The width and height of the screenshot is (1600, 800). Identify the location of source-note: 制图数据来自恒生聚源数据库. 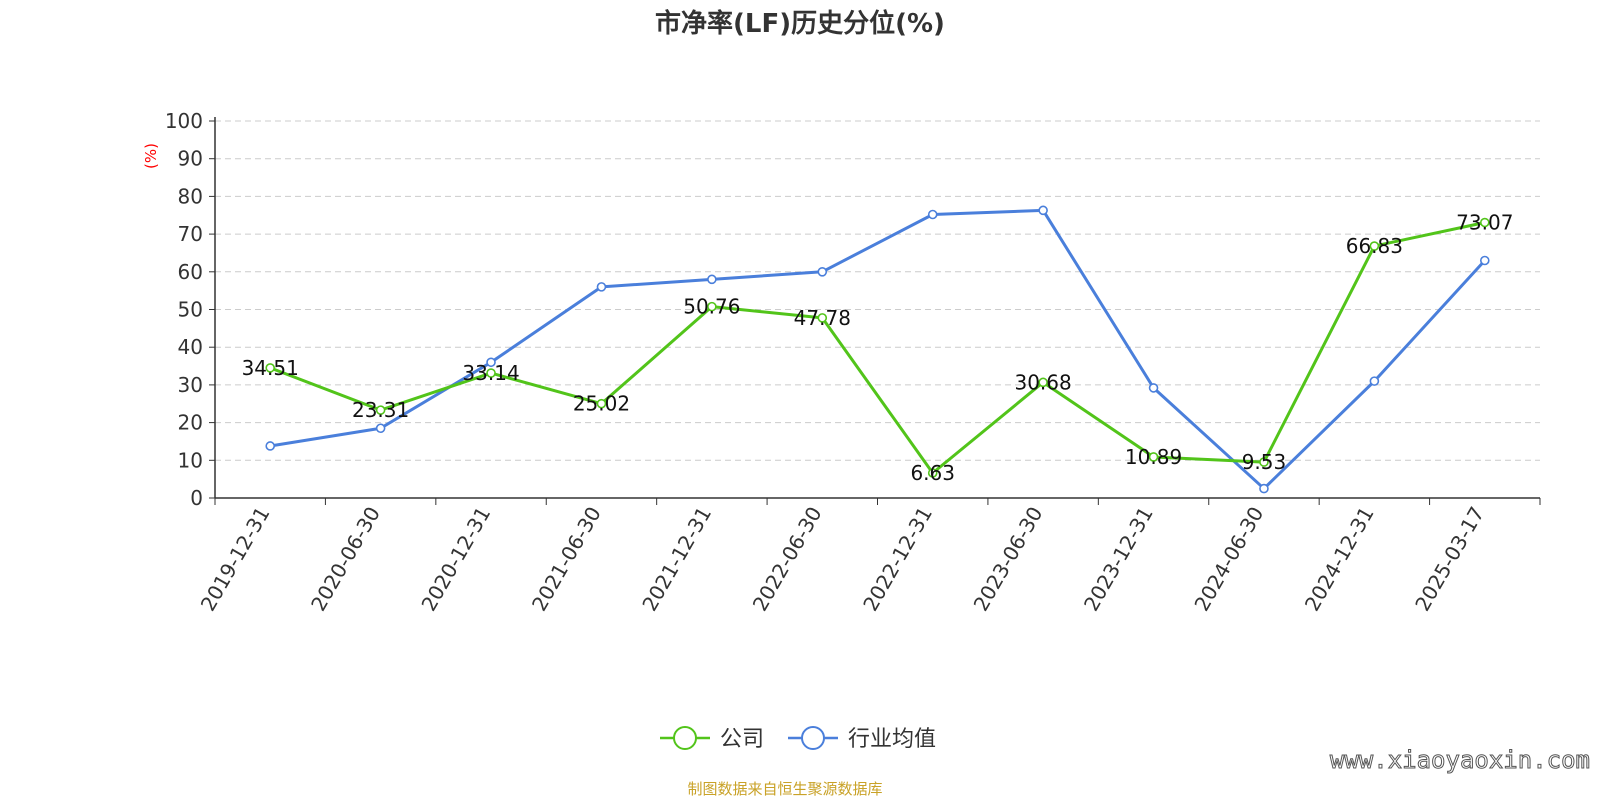
(784, 789).